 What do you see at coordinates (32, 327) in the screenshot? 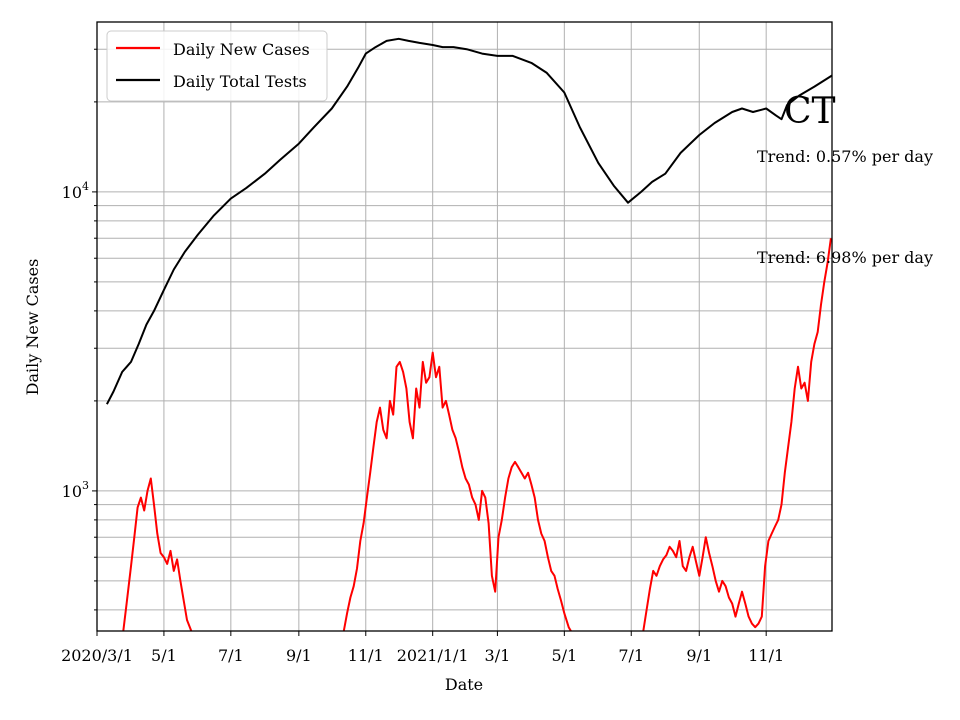
I see `y-axis-title: Daily New Cases` at bounding box center [32, 327].